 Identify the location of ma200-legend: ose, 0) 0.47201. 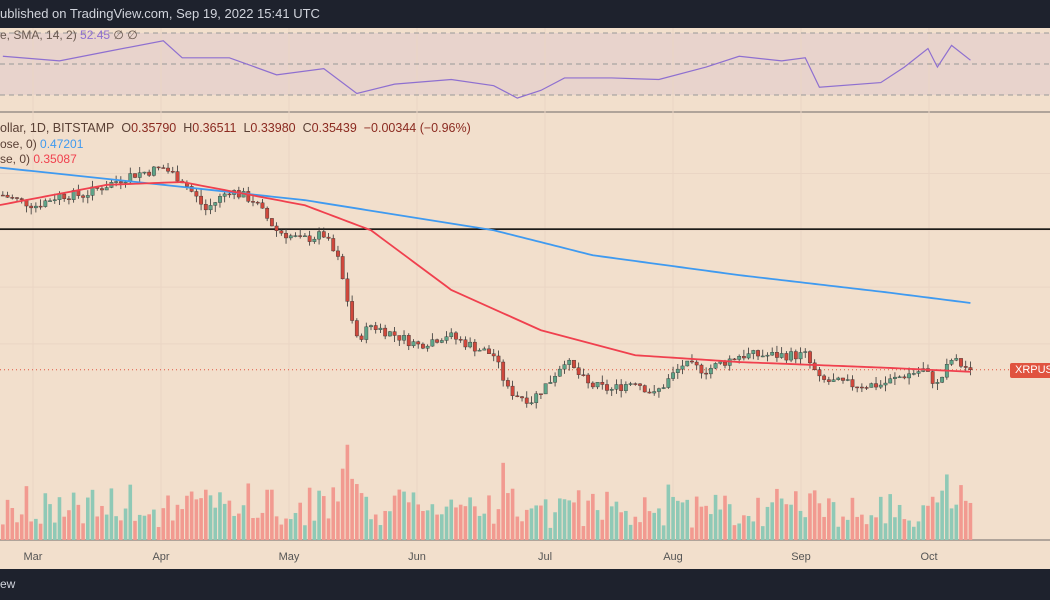
(41, 144).